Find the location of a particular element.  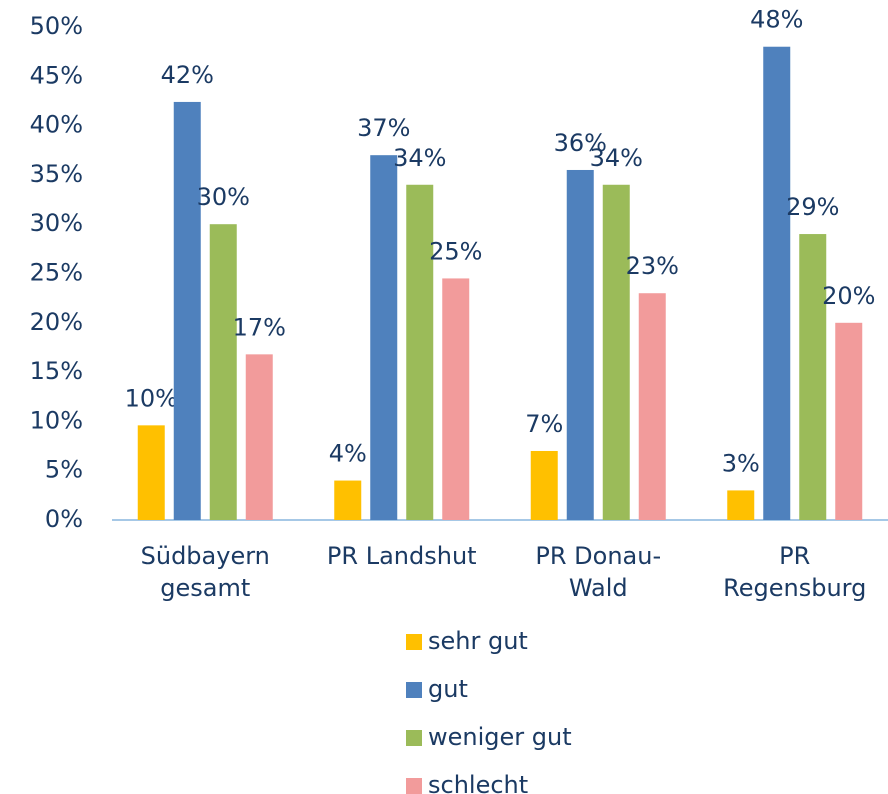

y-tick-label: 45% is located at coordinates (56, 75).